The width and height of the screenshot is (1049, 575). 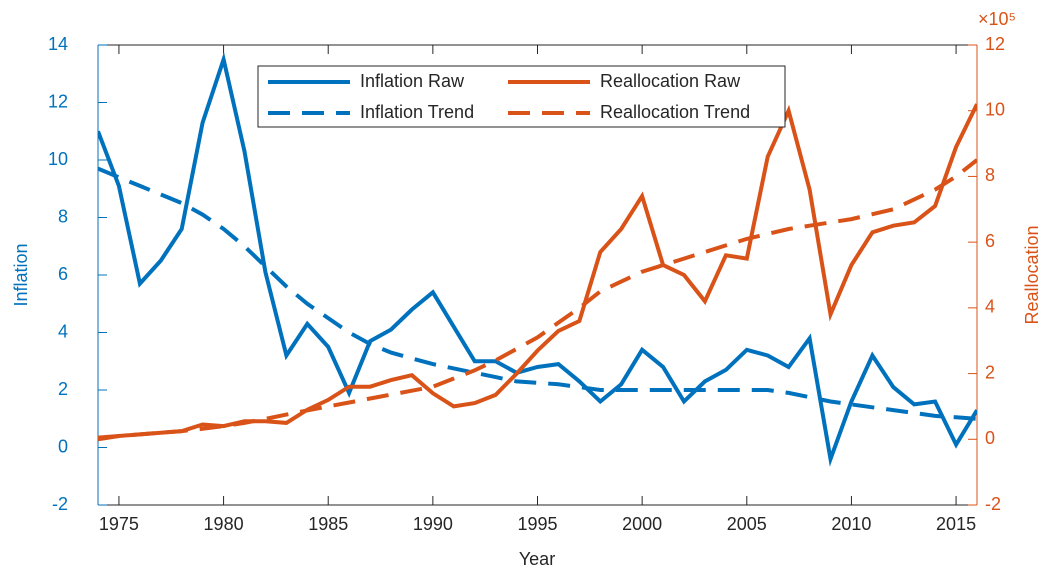 I want to click on y-tick-label: 6, so click(x=63, y=274).